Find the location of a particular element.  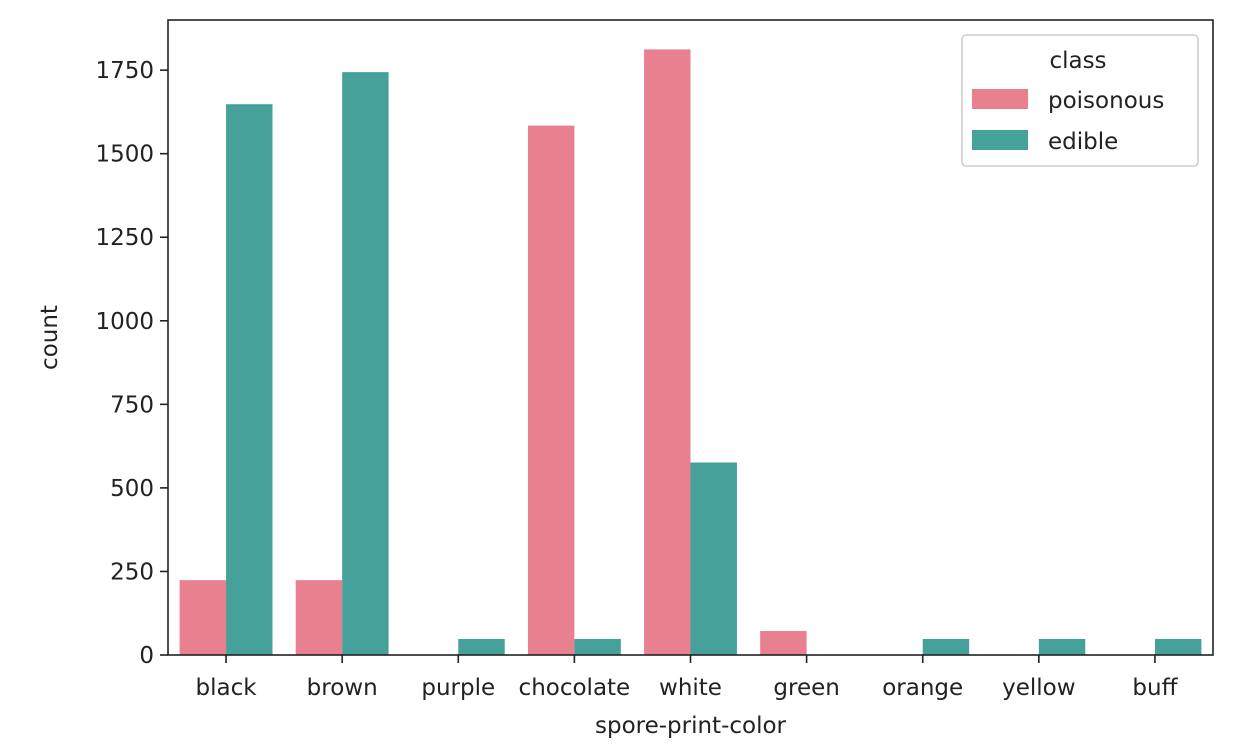

bar-edible-yellow is located at coordinates (1062, 646).